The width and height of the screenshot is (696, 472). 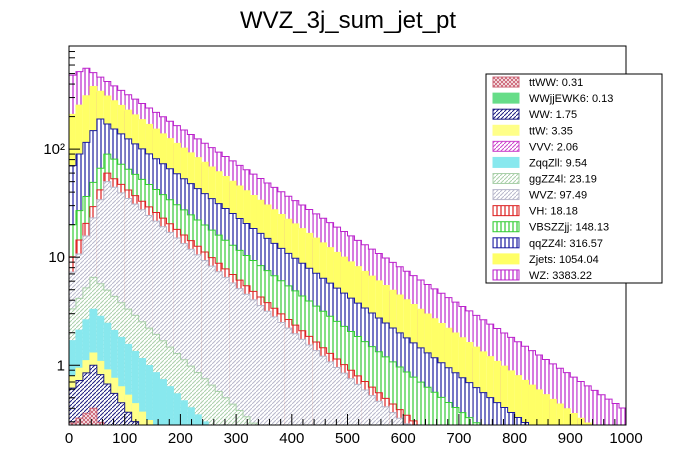 What do you see at coordinates (54, 149) in the screenshot?
I see `y-tick-label: 10²` at bounding box center [54, 149].